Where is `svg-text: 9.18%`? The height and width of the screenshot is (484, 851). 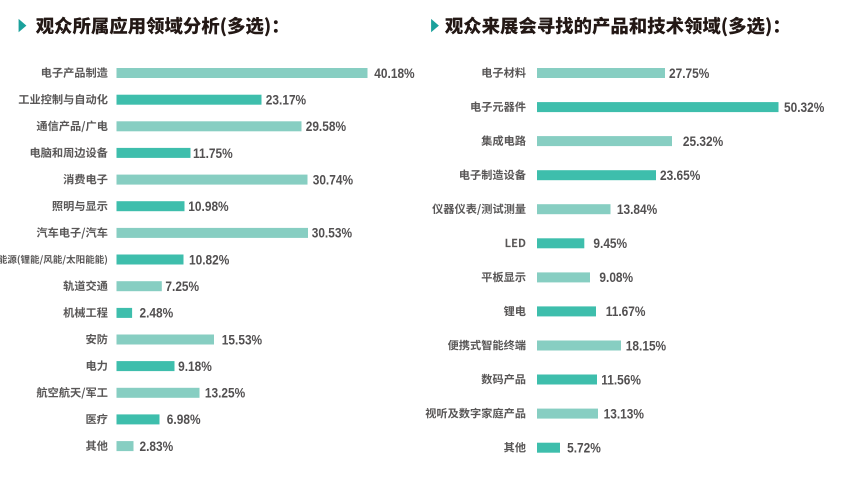 svg-text: 9.18% is located at coordinates (195, 366).